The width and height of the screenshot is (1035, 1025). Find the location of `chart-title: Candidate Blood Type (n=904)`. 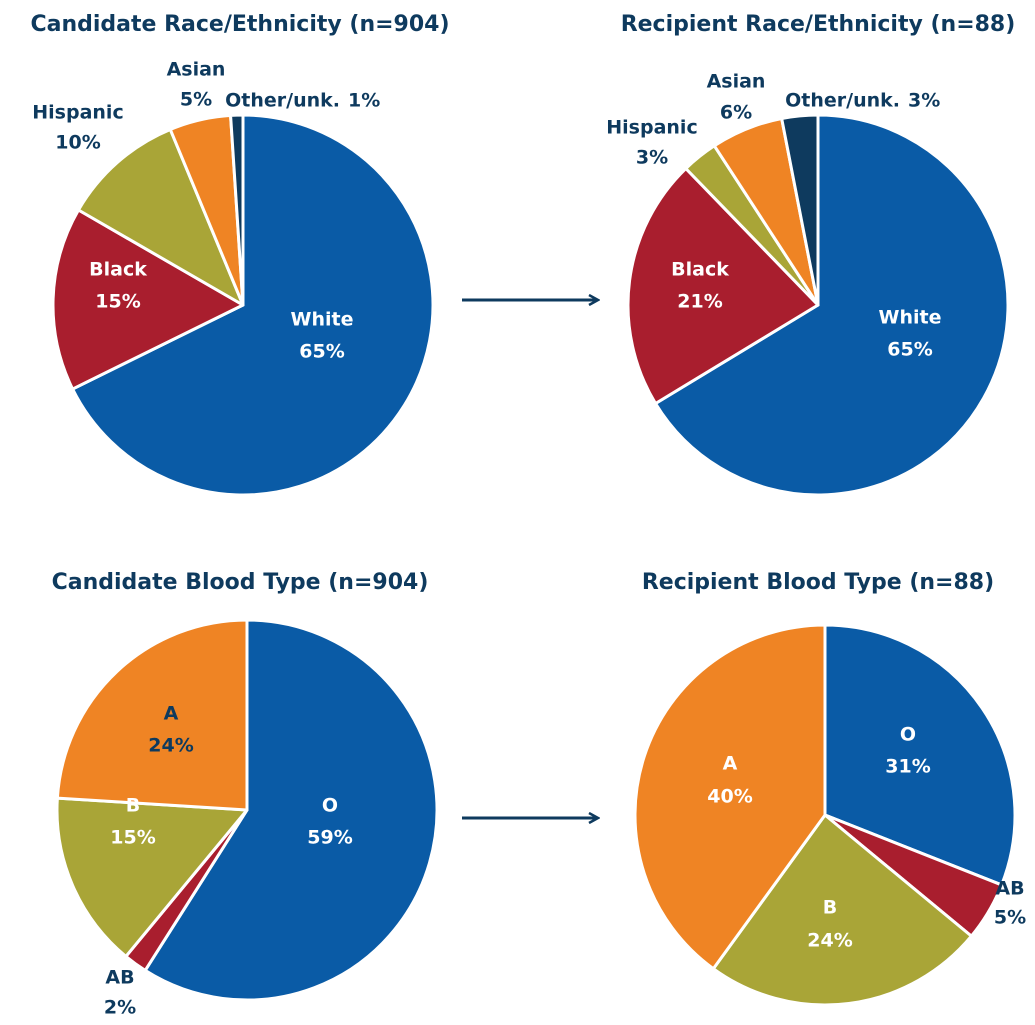

chart-title: Candidate Blood Type (n=904) is located at coordinates (240, 582).